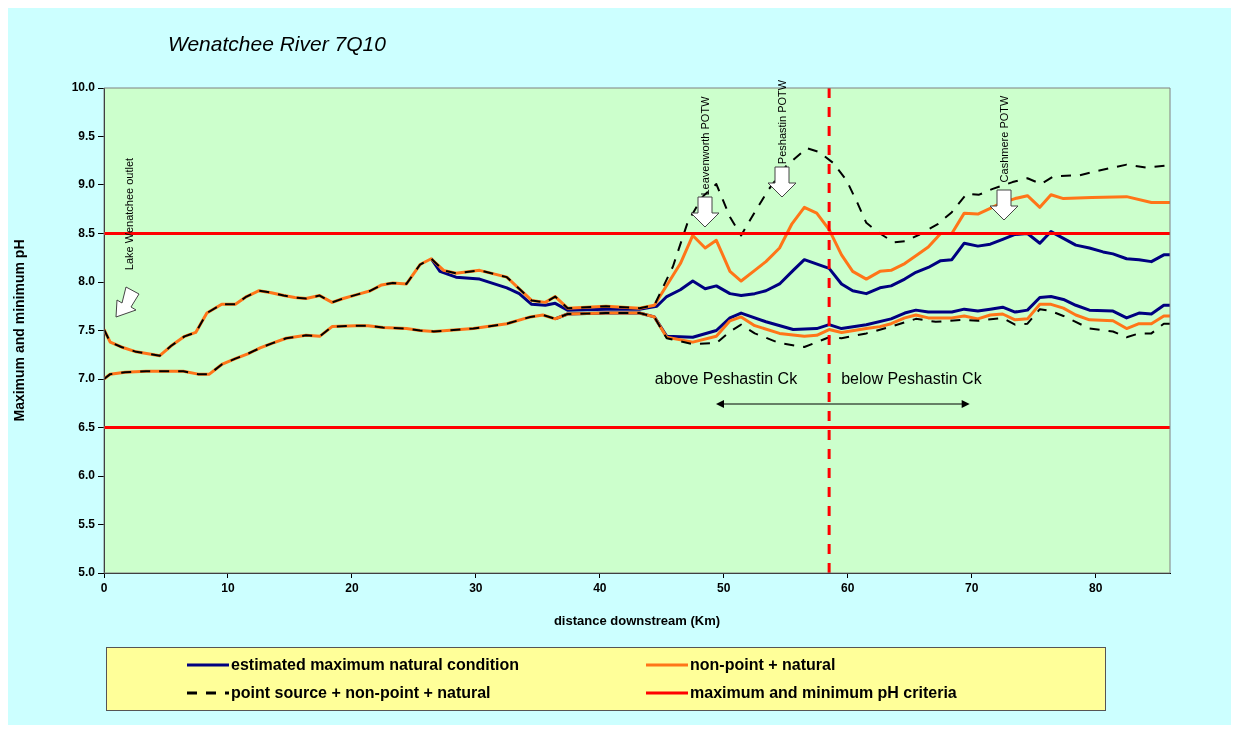  What do you see at coordinates (87, 523) in the screenshot?
I see `y-tick-label: 5.5` at bounding box center [87, 523].